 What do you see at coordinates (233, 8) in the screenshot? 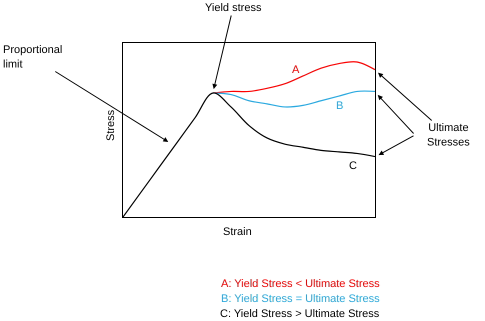
I see `text: Yield stress` at bounding box center [233, 8].